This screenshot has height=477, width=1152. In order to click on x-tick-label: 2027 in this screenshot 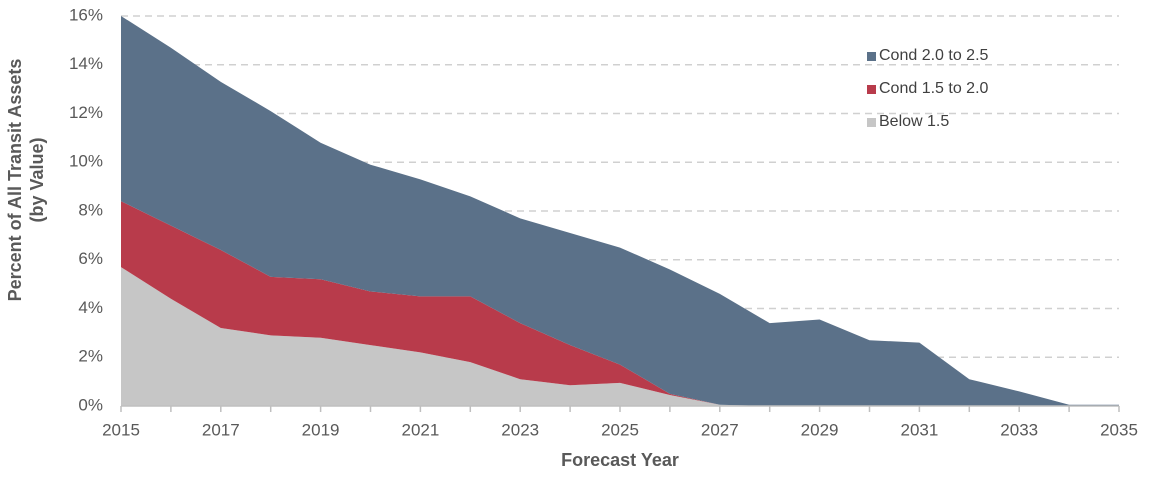, I will do `click(720, 429)`.